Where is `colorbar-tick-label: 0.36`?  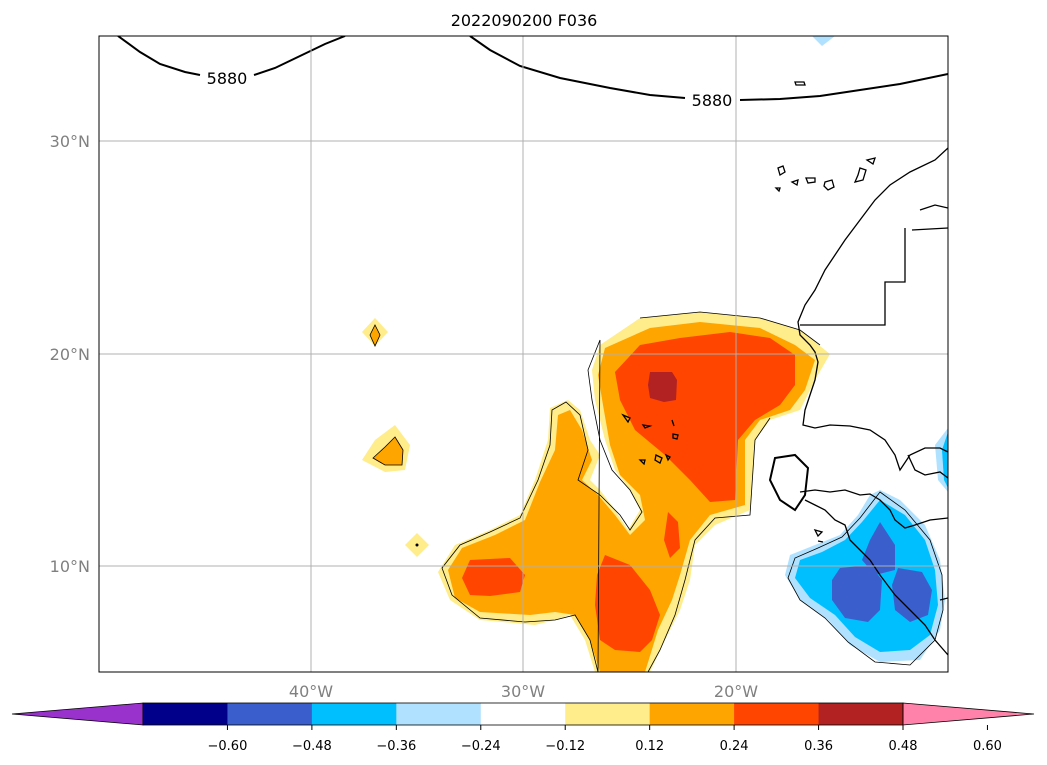 colorbar-tick-label: 0.36 is located at coordinates (818, 746).